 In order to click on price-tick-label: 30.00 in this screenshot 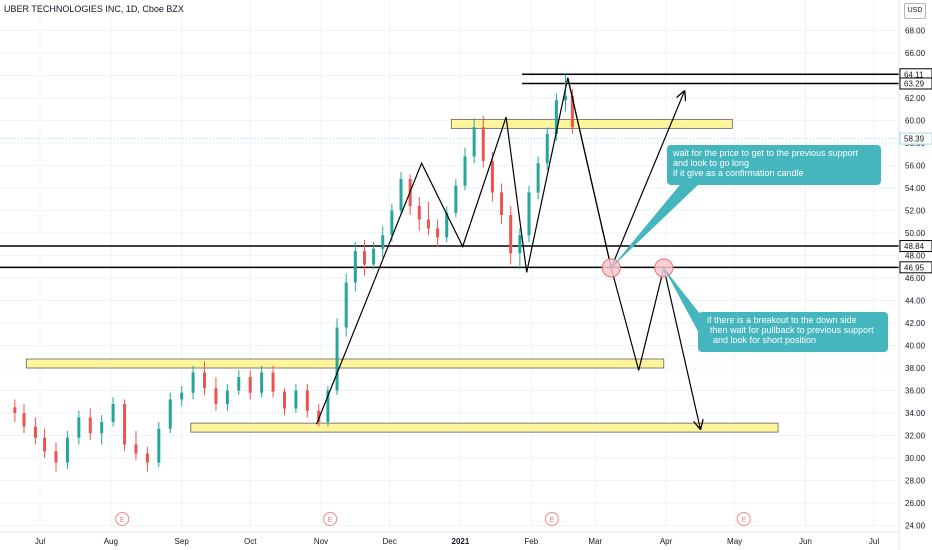, I will do `click(915, 458)`.